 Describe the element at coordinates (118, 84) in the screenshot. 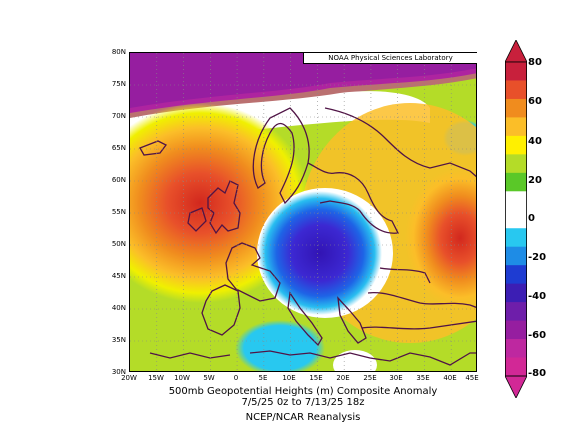

I see `lat-label: 75N` at that location.